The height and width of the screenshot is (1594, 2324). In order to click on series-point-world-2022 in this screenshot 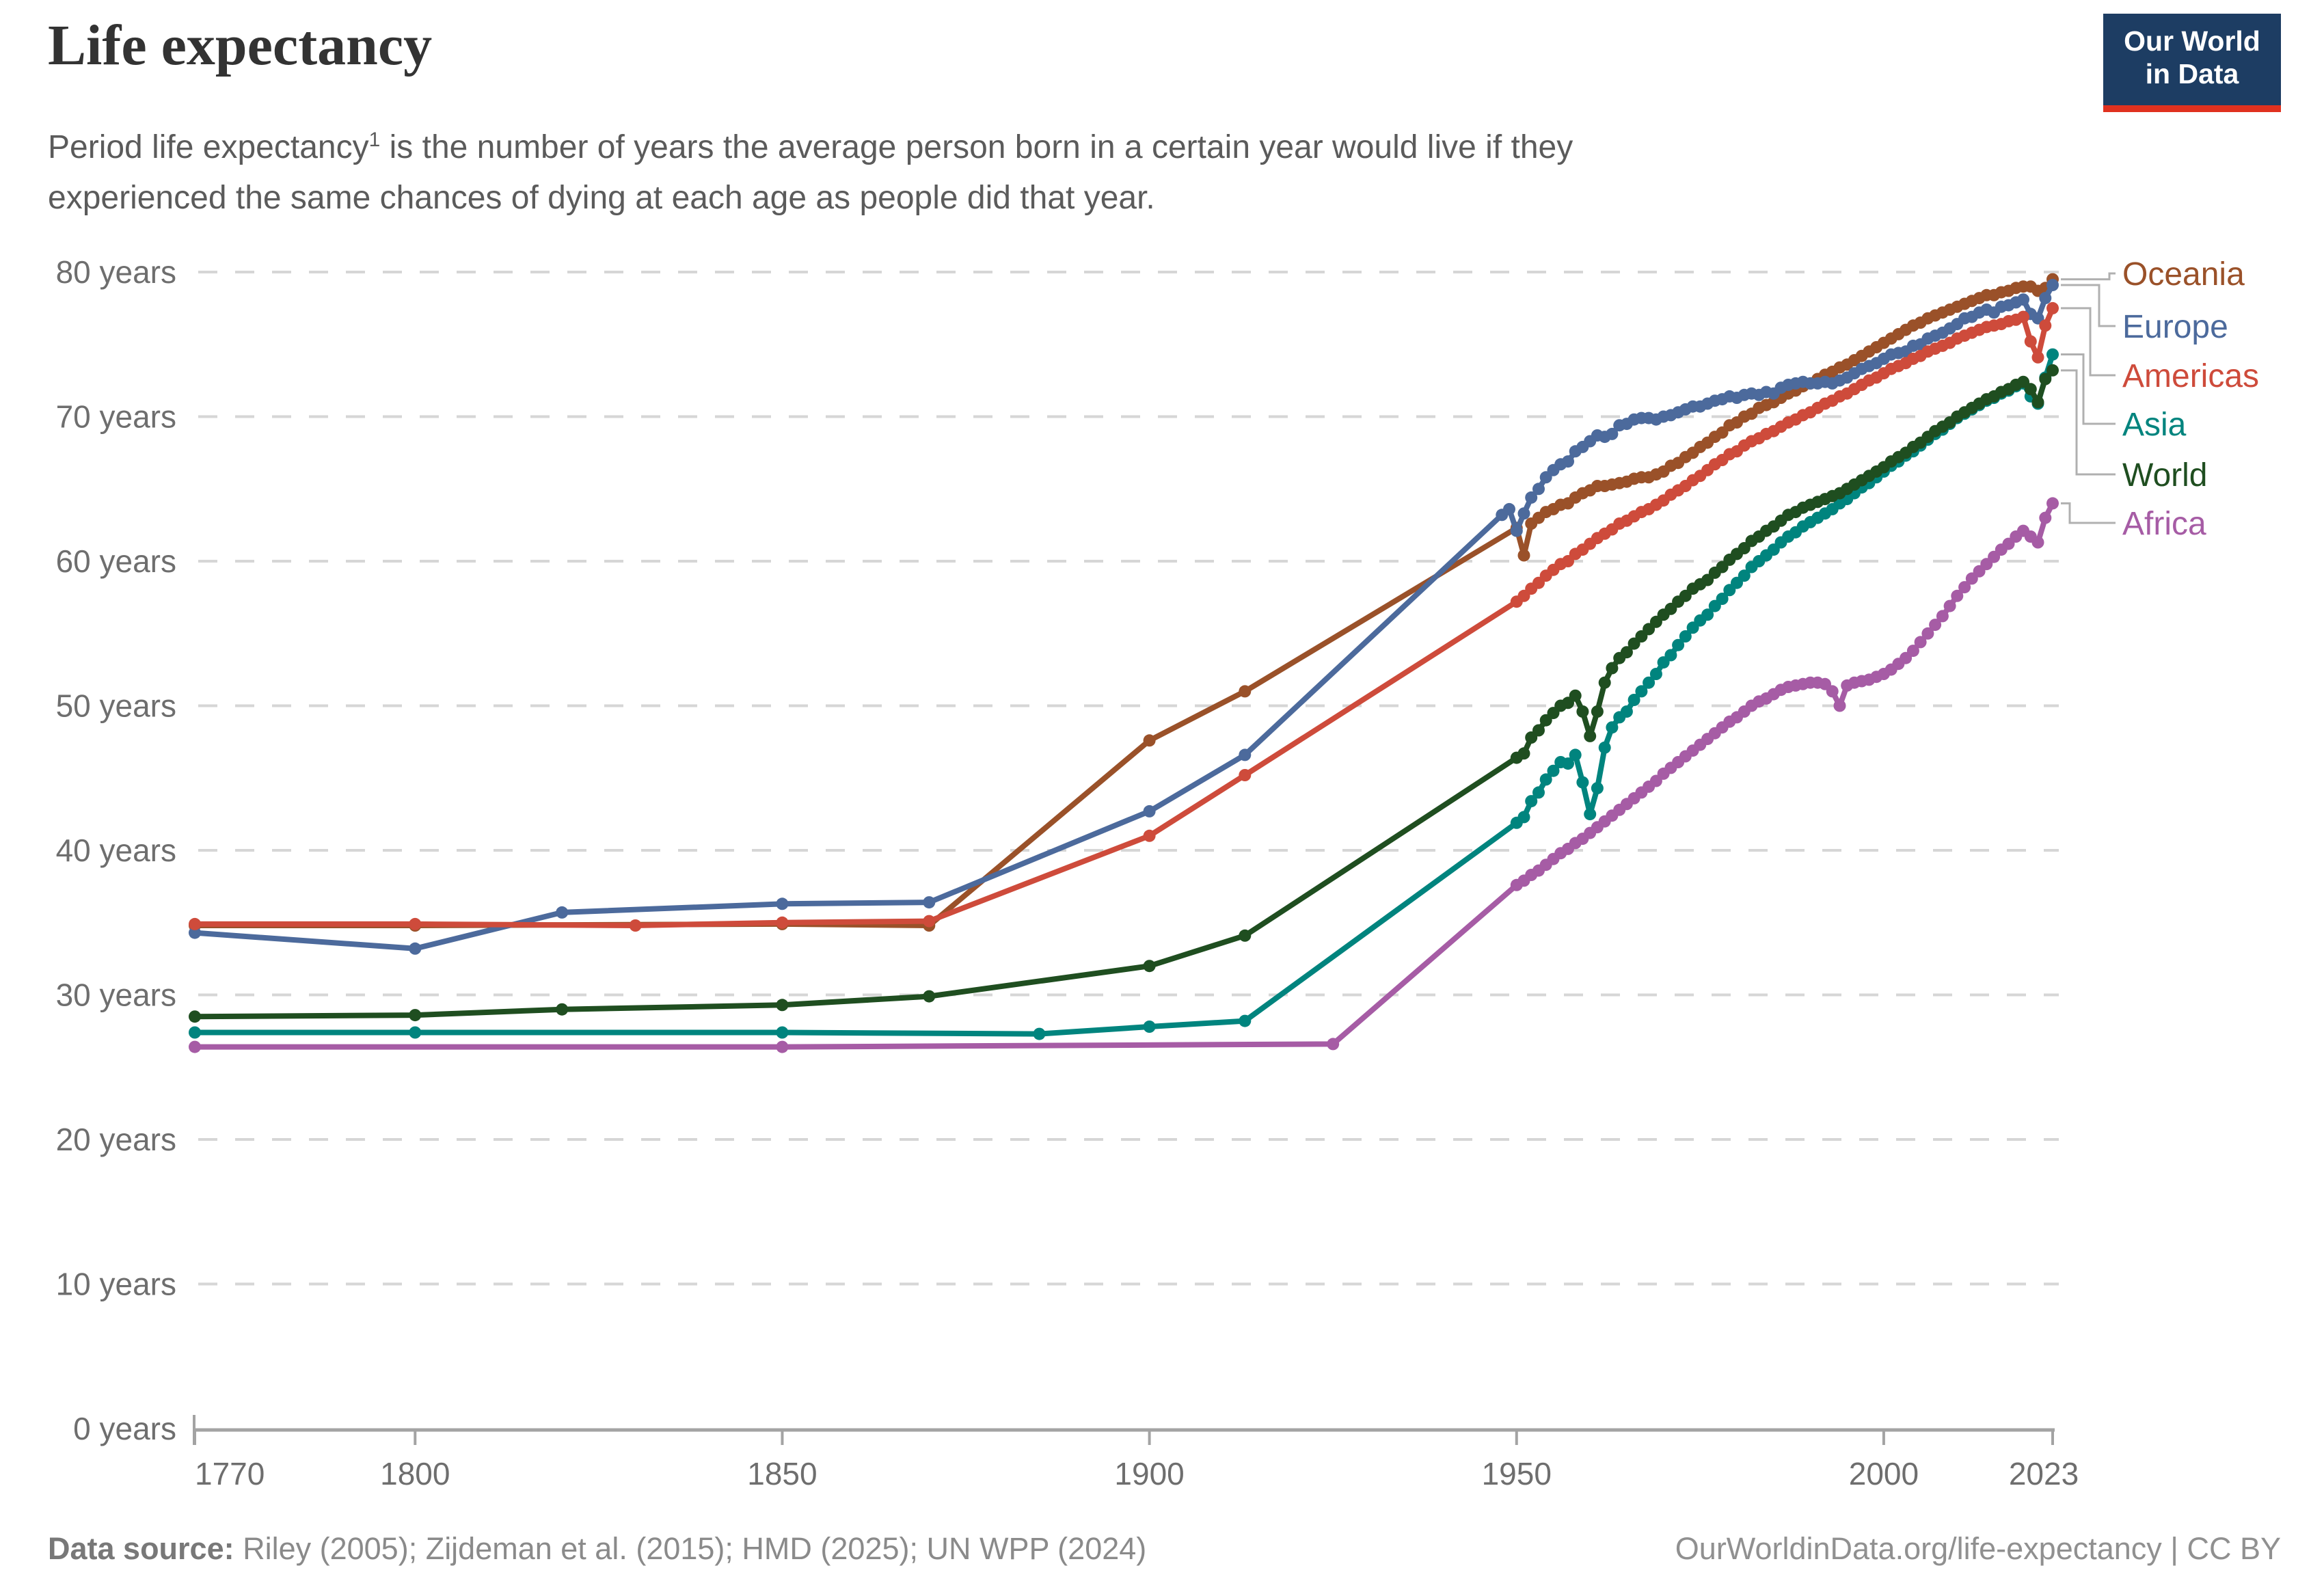, I will do `click(2045, 379)`.